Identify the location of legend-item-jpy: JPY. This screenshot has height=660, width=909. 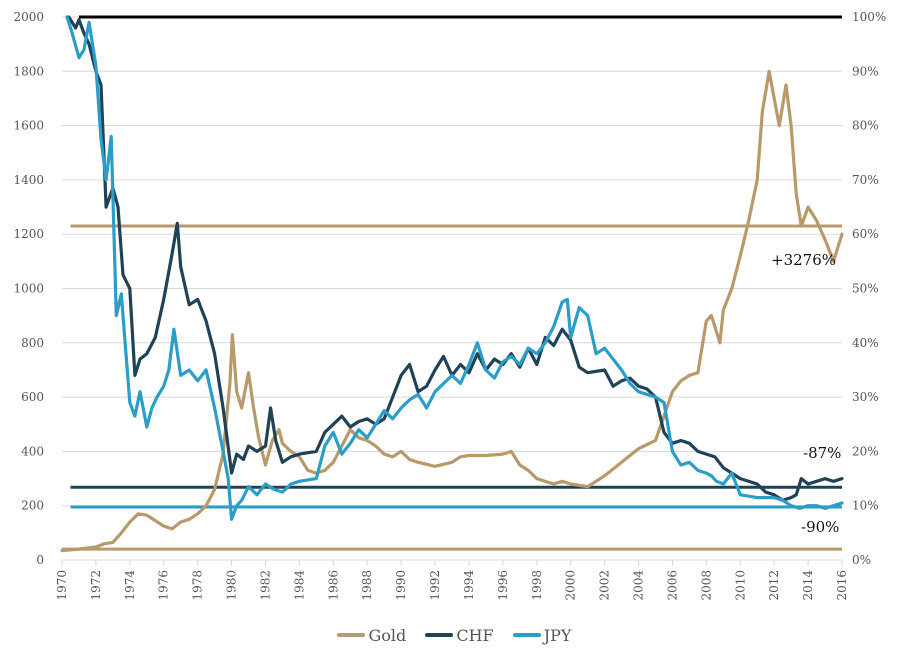
(542, 635).